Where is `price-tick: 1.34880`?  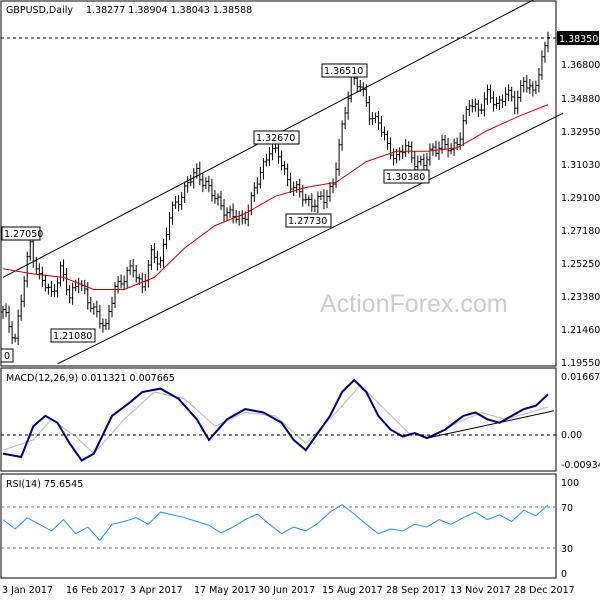
price-tick: 1.34880 is located at coordinates (580, 99).